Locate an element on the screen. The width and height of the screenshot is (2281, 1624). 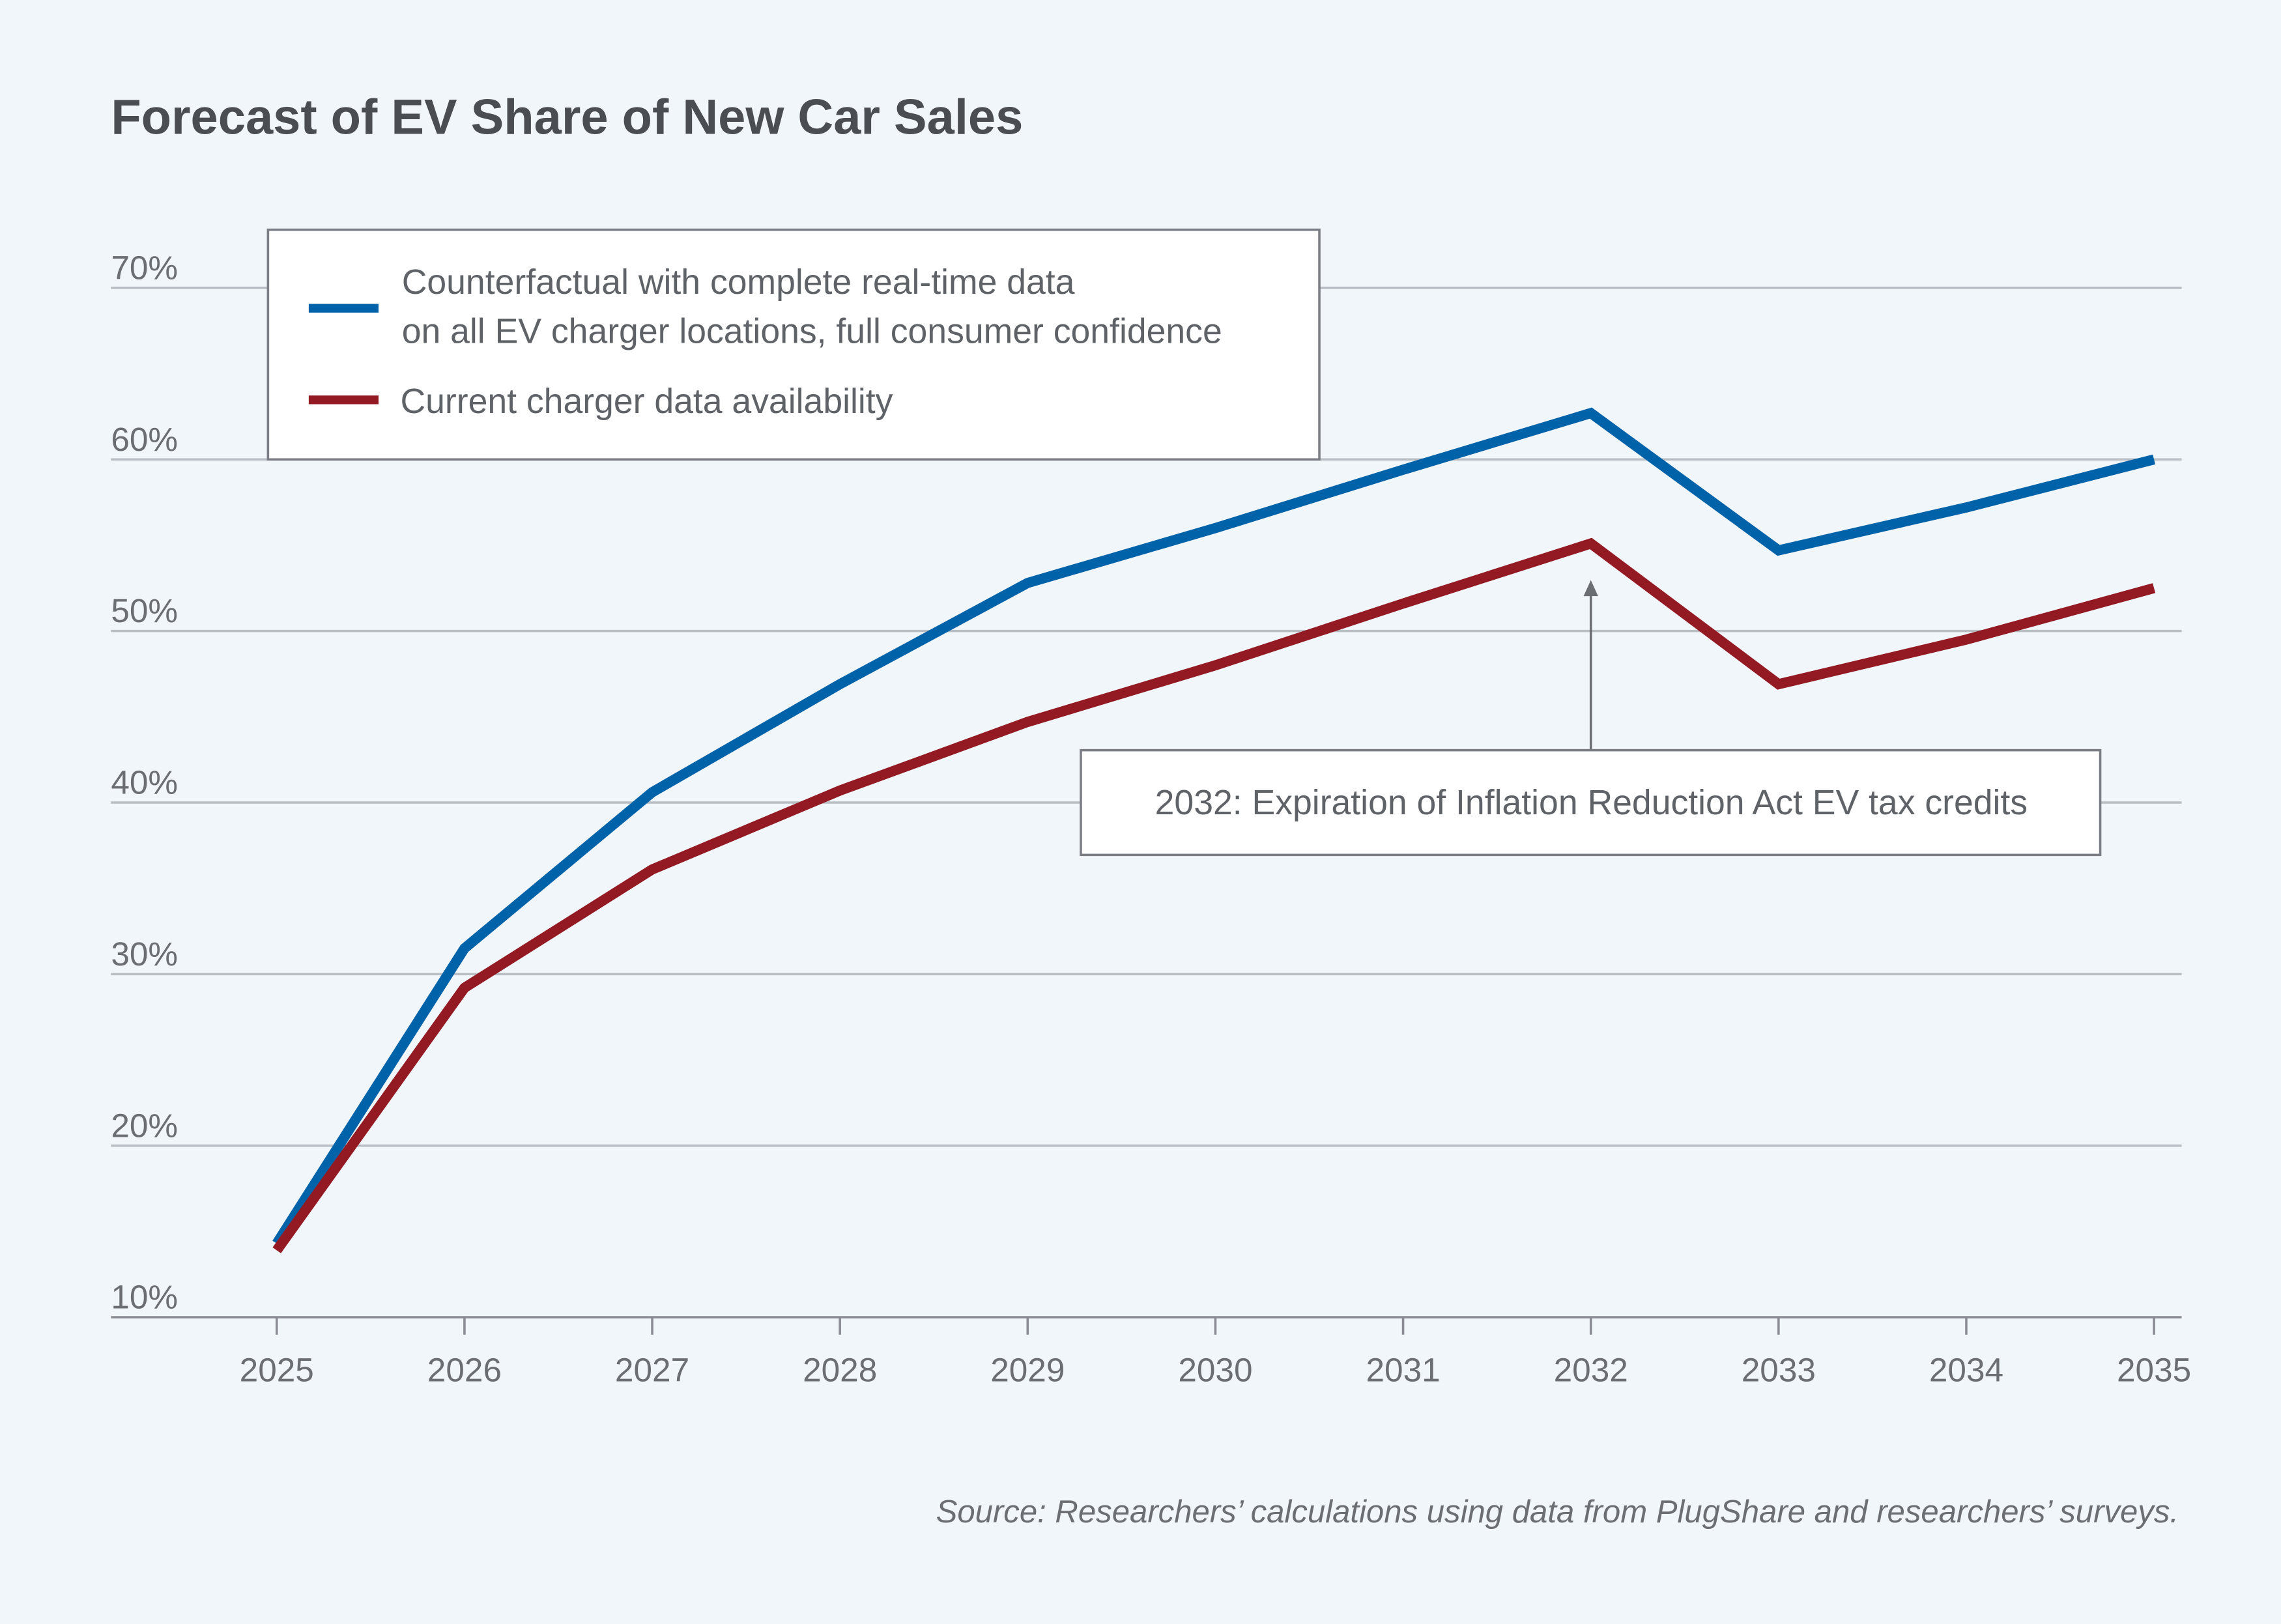
y-tick-label: 40% is located at coordinates (144, 782).